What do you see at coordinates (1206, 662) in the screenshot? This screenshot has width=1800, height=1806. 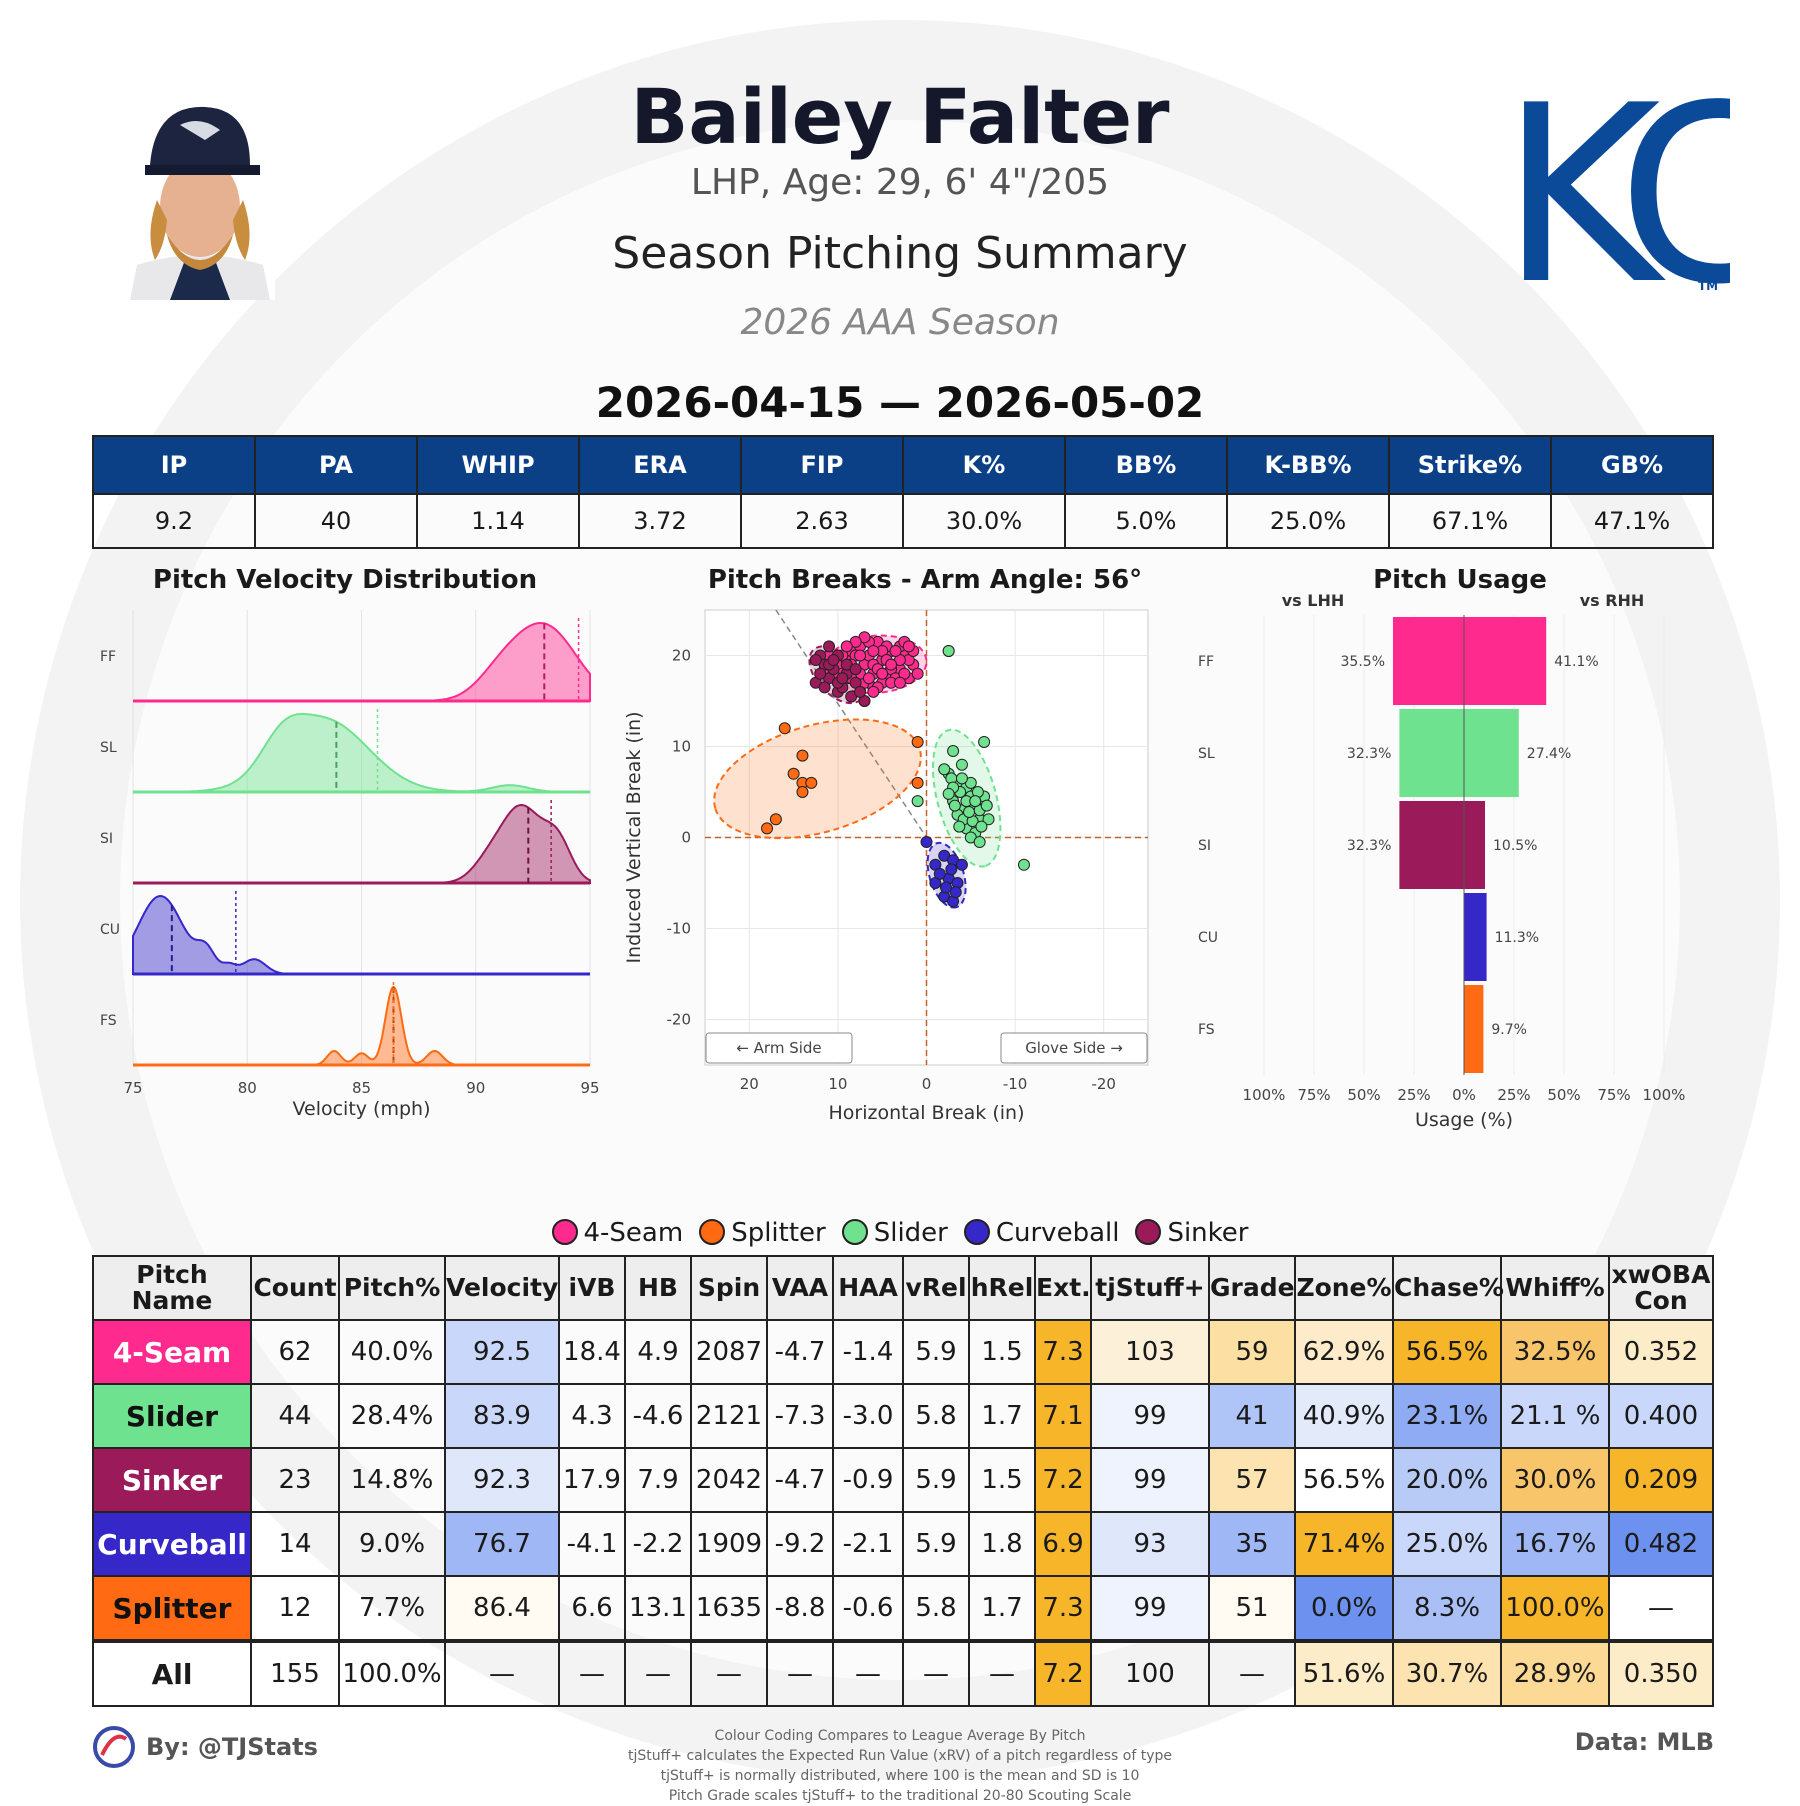 I see `usage-row-label: FF` at bounding box center [1206, 662].